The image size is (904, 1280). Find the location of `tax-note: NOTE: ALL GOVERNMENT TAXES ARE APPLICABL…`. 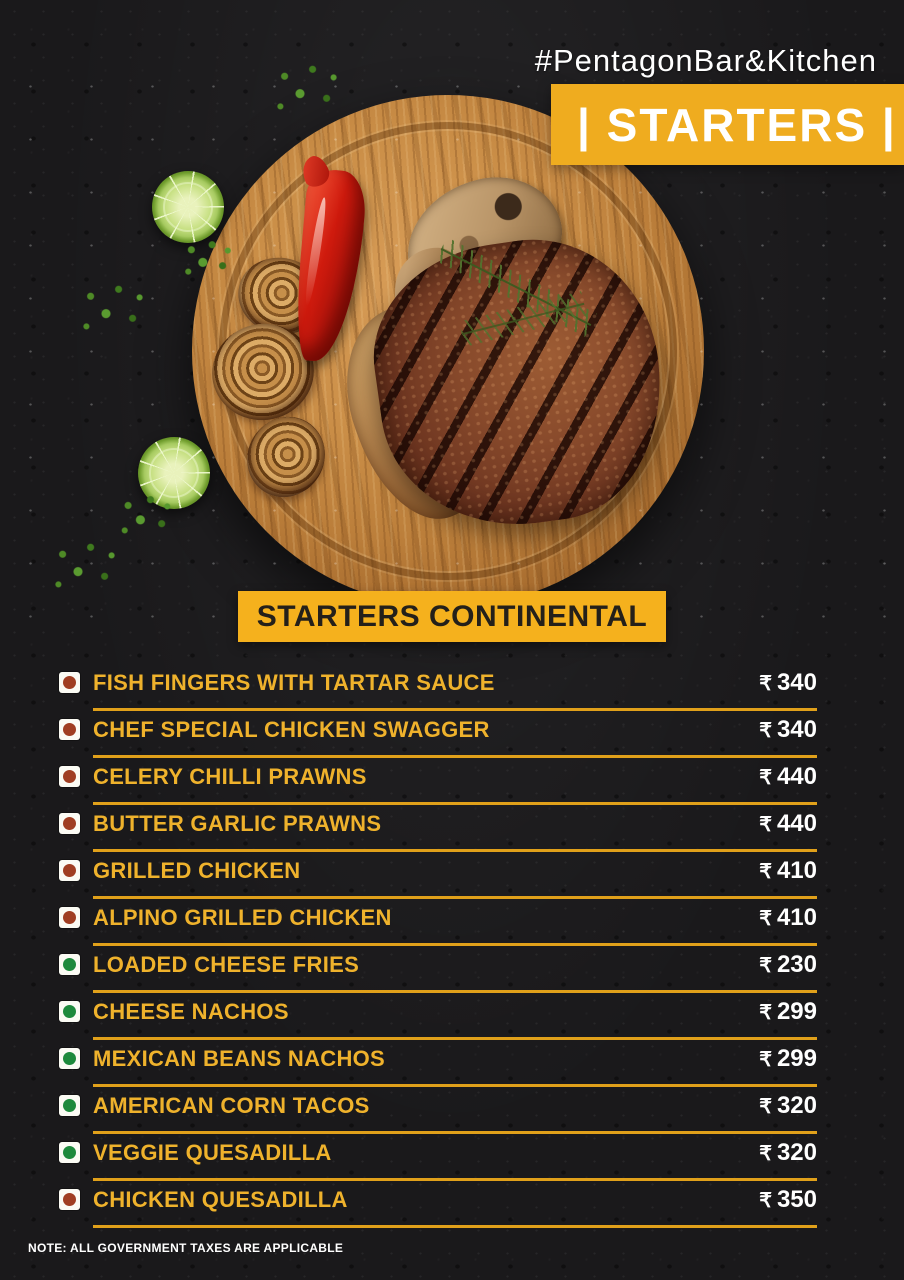

tax-note: NOTE: ALL GOVERNMENT TAXES ARE APPLICABL… is located at coordinates (186, 1248).